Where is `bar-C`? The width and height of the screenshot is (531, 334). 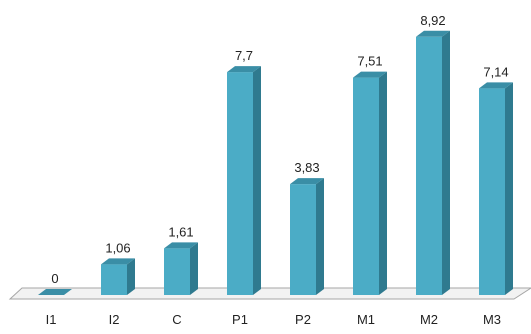
bar-C is located at coordinates (181, 268).